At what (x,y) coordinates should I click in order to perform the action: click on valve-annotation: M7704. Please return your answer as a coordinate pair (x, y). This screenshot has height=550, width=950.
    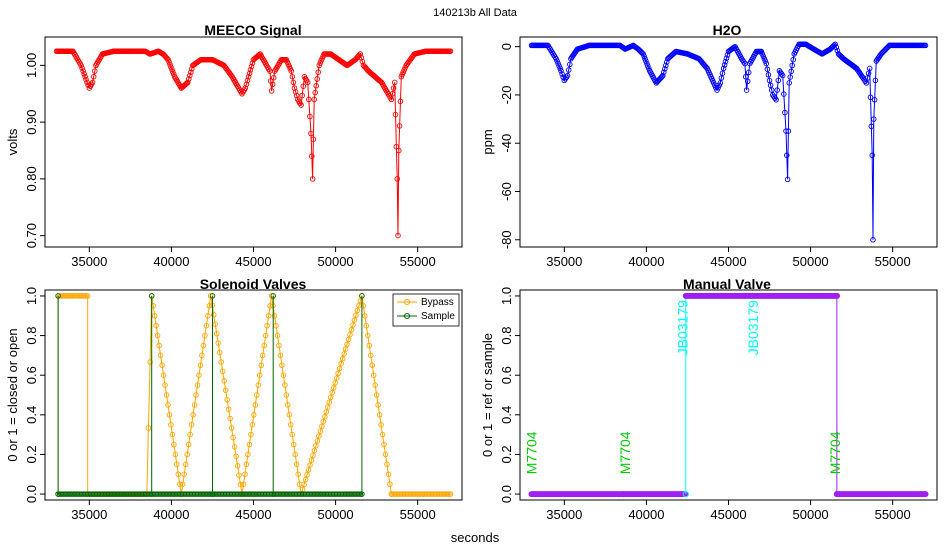
    Looking at the image, I should click on (531, 452).